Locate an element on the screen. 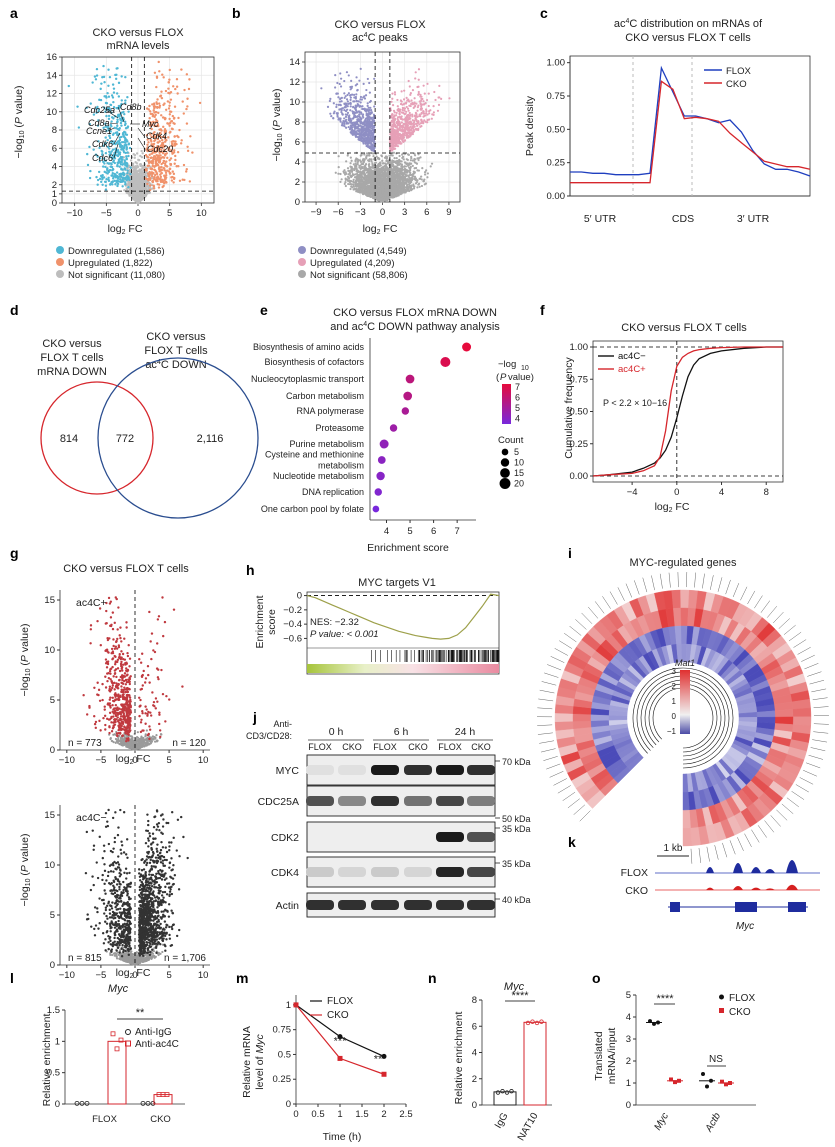 The width and height of the screenshot is (835, 1147). a-gene-label: Cdk4 is located at coordinates (156, 136).